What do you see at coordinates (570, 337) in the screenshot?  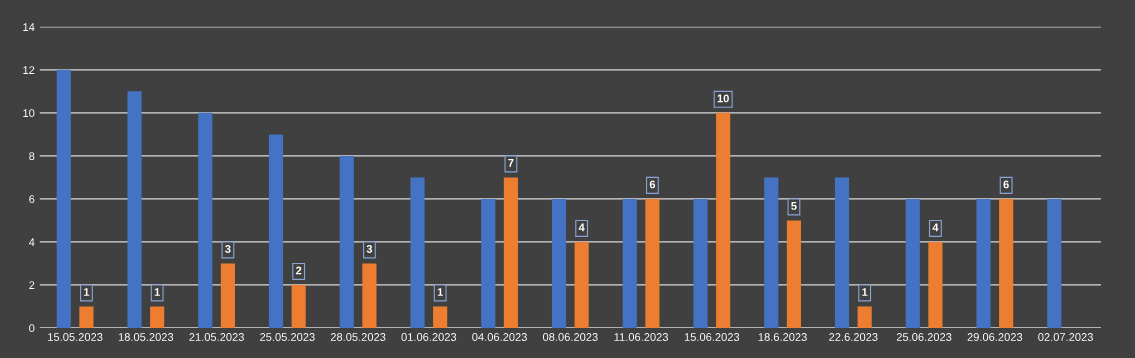 I see `x-tick-label: 08.06.2023` at bounding box center [570, 337].